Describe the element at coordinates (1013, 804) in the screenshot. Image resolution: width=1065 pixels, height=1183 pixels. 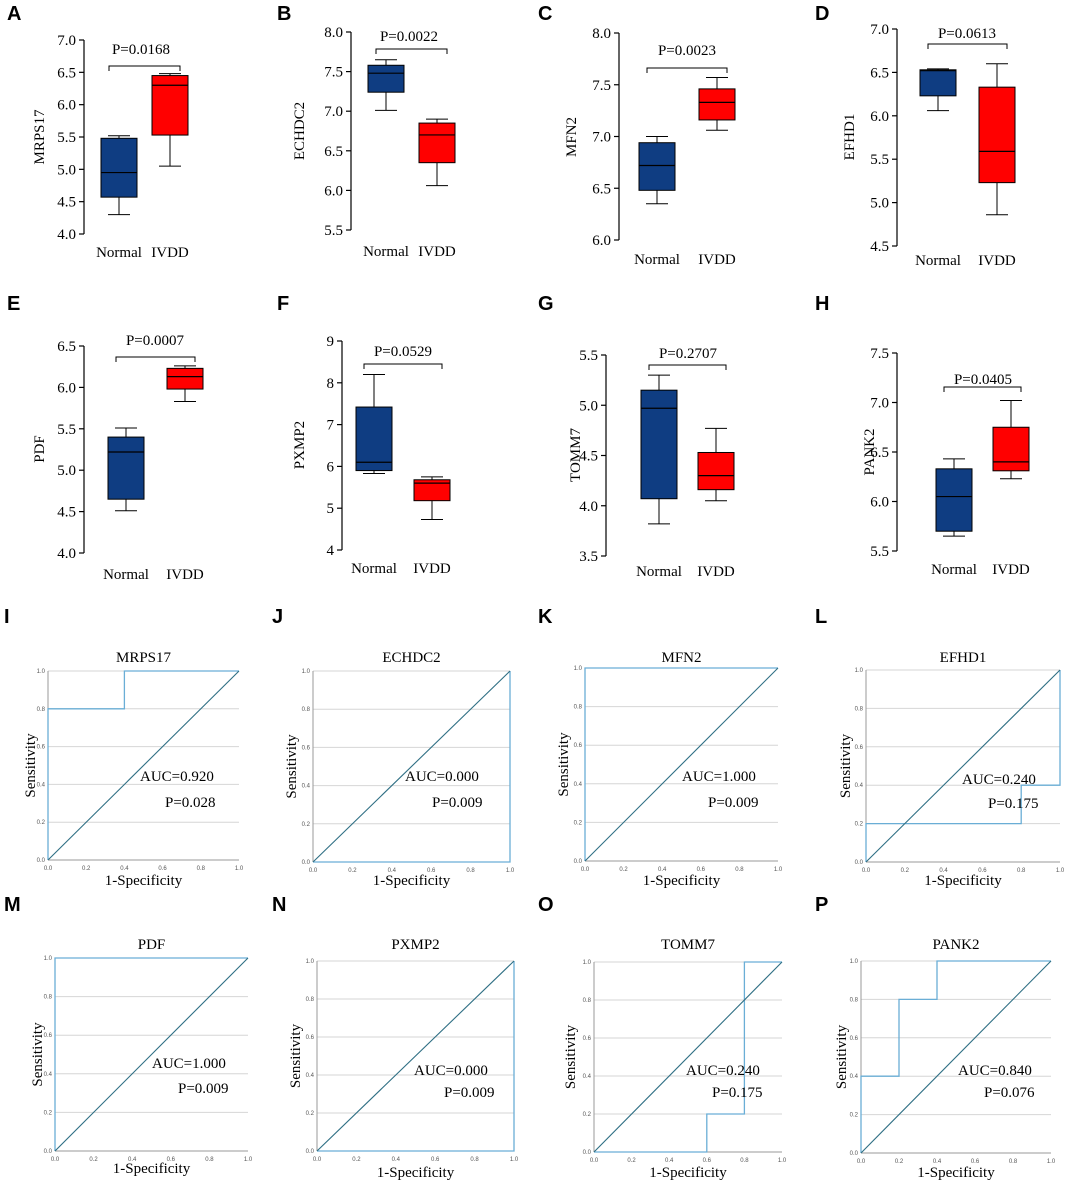
I see `p-value-label: P=0.175` at that location.